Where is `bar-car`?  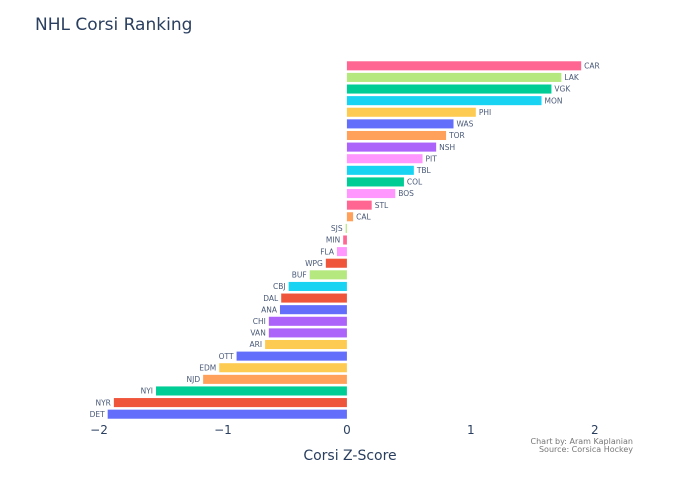 bar-car is located at coordinates (464, 66).